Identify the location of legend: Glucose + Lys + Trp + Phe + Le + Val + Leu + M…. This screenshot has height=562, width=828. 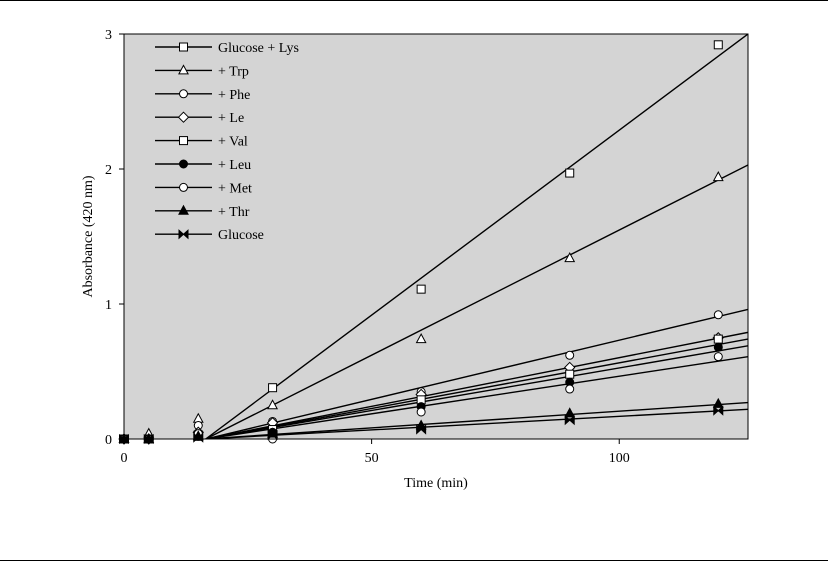
(227, 142).